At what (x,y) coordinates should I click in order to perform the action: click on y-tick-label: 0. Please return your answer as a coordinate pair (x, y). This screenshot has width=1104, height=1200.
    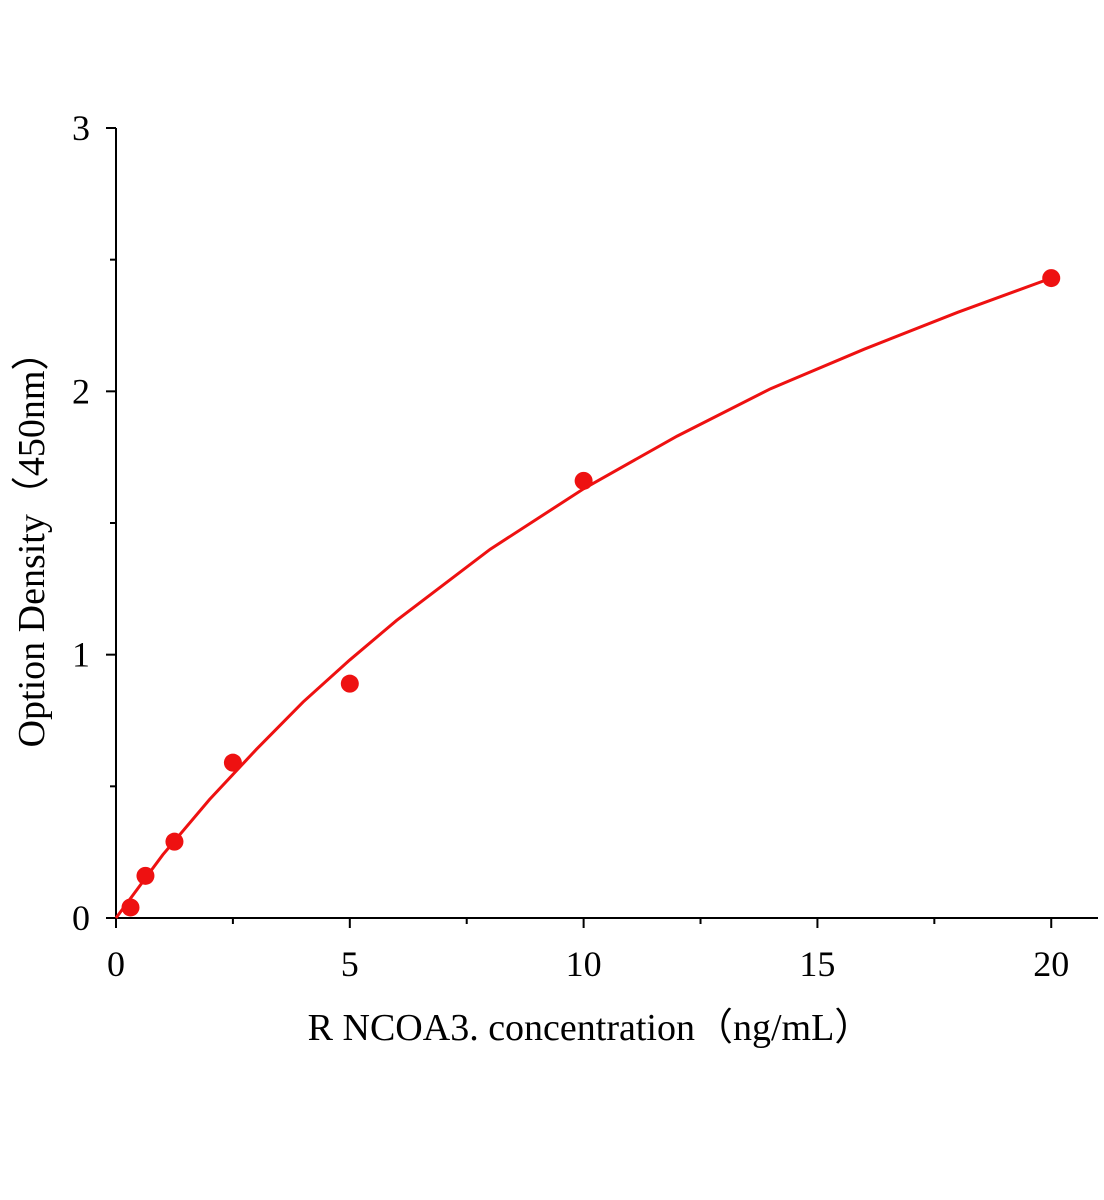
    Looking at the image, I should click on (81, 918).